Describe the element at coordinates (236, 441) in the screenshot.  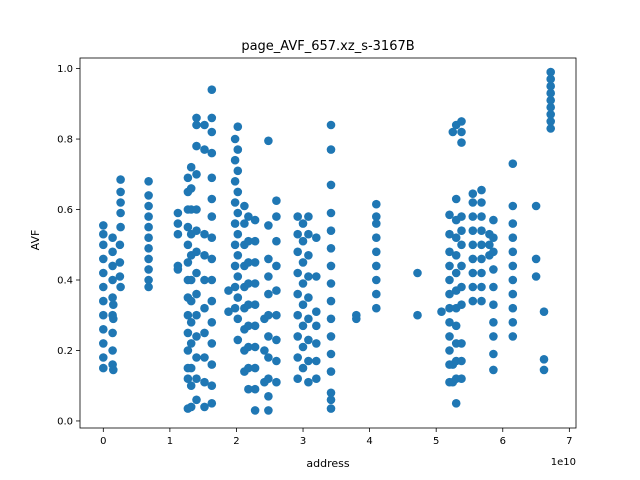
I see `x-tick-label: 2` at that location.